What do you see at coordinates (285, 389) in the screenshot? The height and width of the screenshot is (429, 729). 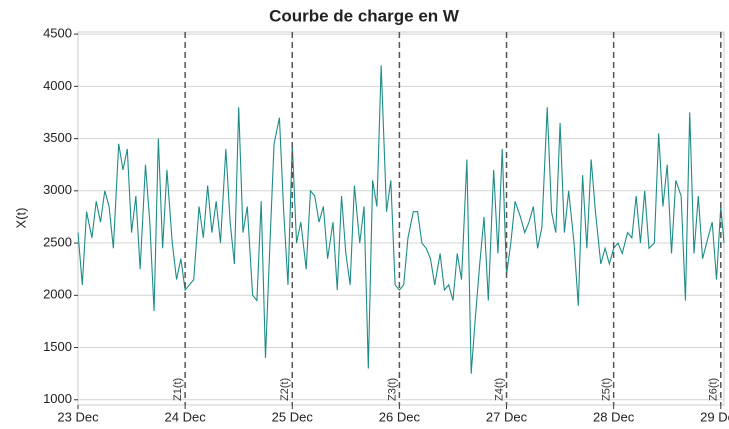 I see `zone-label: Z2(t)` at bounding box center [285, 389].